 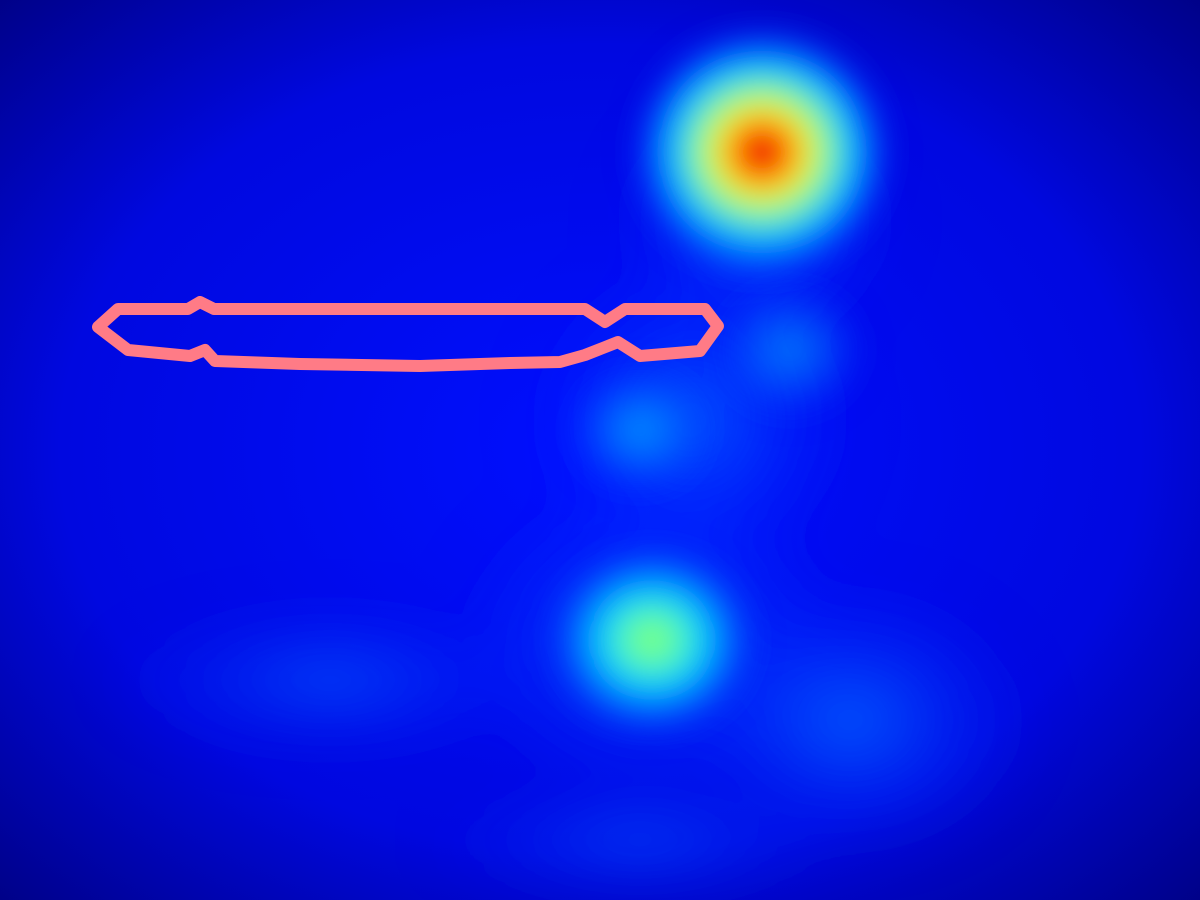 What do you see at coordinates (717, 387) in the screenshot?
I see `cyan-regions` at bounding box center [717, 387].